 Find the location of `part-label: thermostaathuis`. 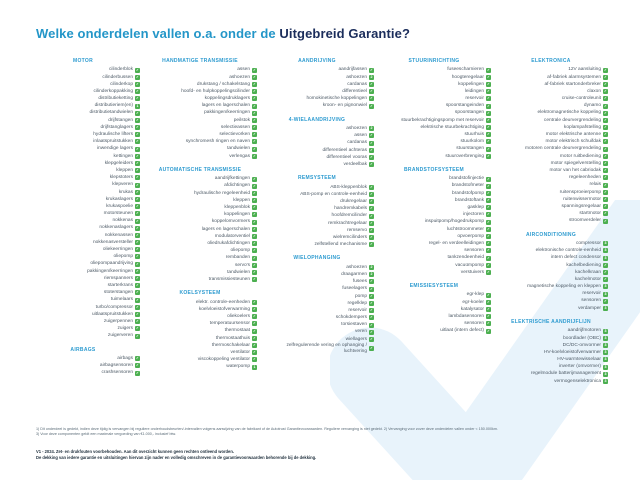

part-label: thermostaathuis is located at coordinates (232, 338).